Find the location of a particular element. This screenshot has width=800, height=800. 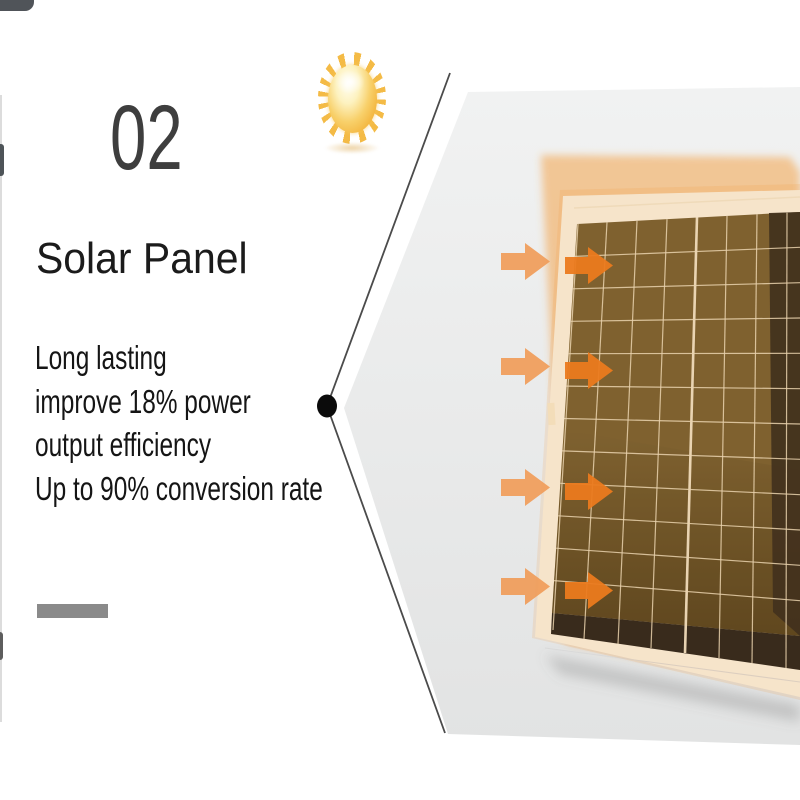

panel-glass-edge is located at coordinates (686, 202).